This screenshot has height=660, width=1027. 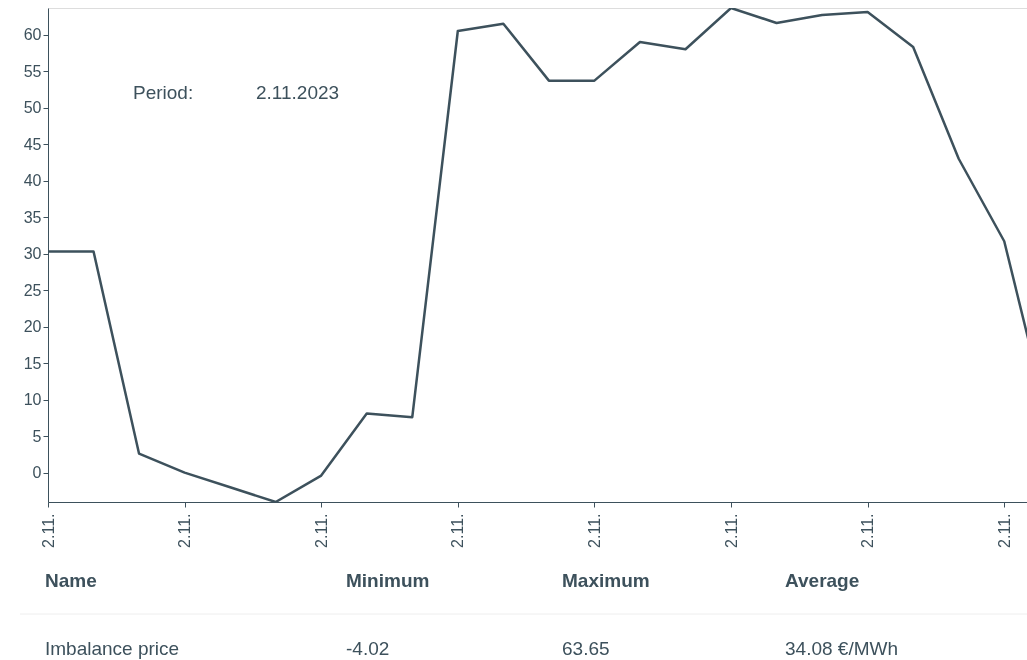 I want to click on text: Imbalance price, so click(x=112, y=648).